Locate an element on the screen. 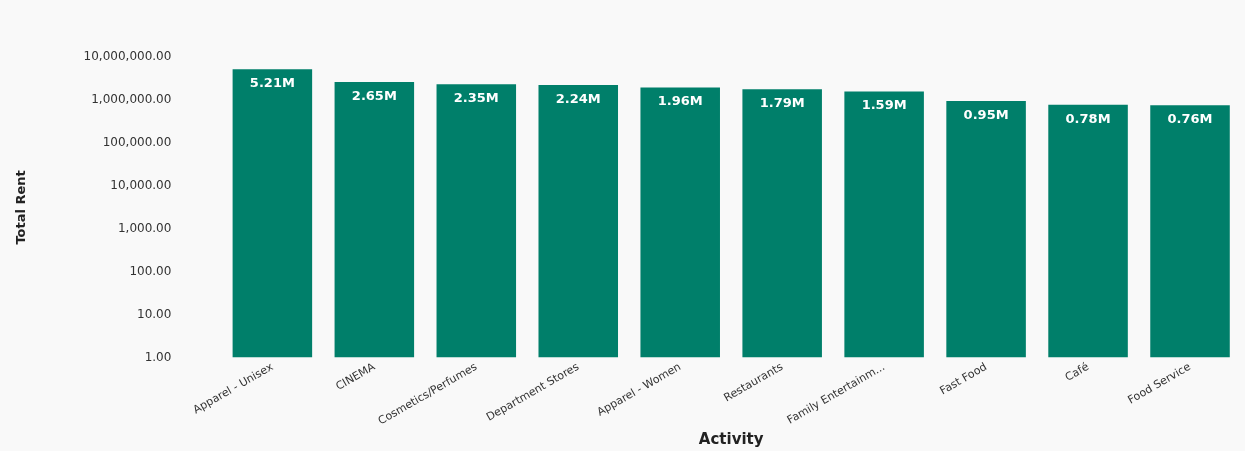  data-label: 1.59M is located at coordinates (884, 105).